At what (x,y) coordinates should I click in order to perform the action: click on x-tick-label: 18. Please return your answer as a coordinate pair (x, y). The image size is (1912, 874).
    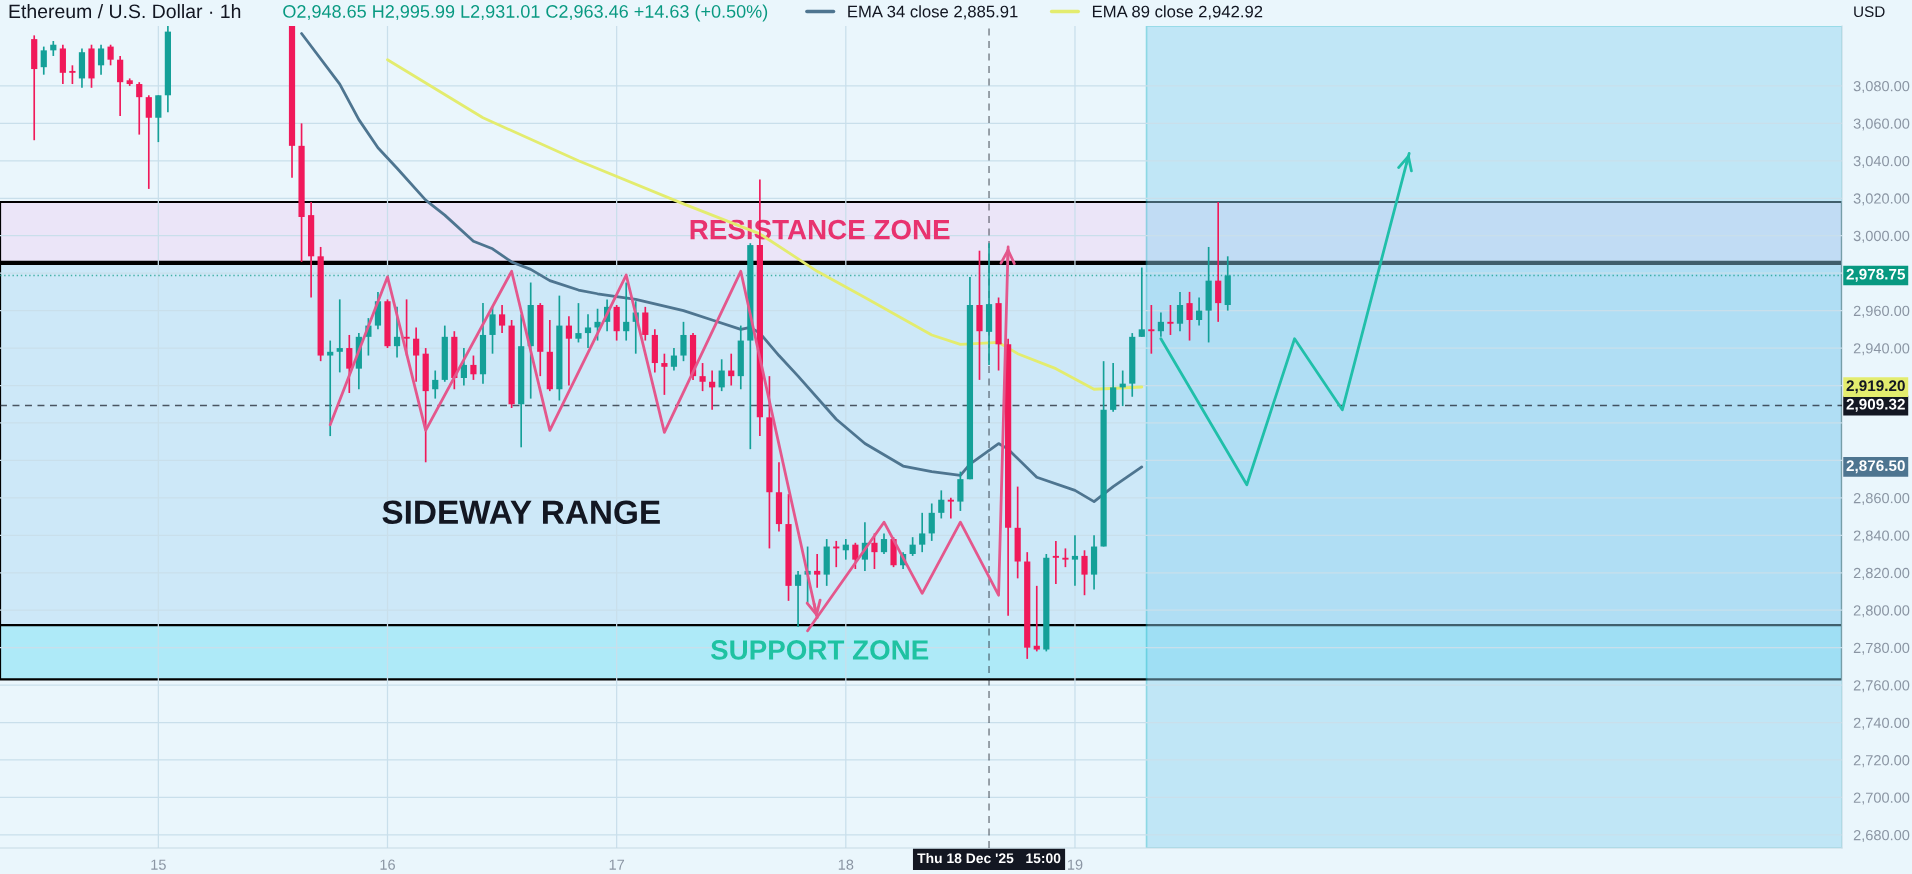
    Looking at the image, I should click on (846, 864).